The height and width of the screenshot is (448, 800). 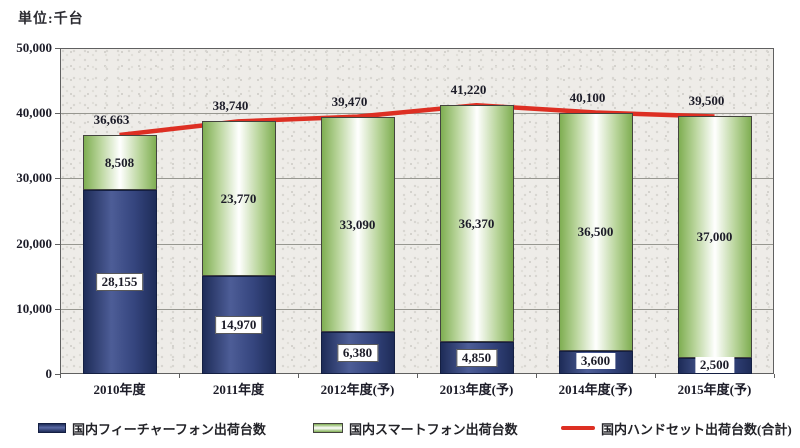 I want to click on smartphone-value-label: 36,500, so click(x=595, y=231).